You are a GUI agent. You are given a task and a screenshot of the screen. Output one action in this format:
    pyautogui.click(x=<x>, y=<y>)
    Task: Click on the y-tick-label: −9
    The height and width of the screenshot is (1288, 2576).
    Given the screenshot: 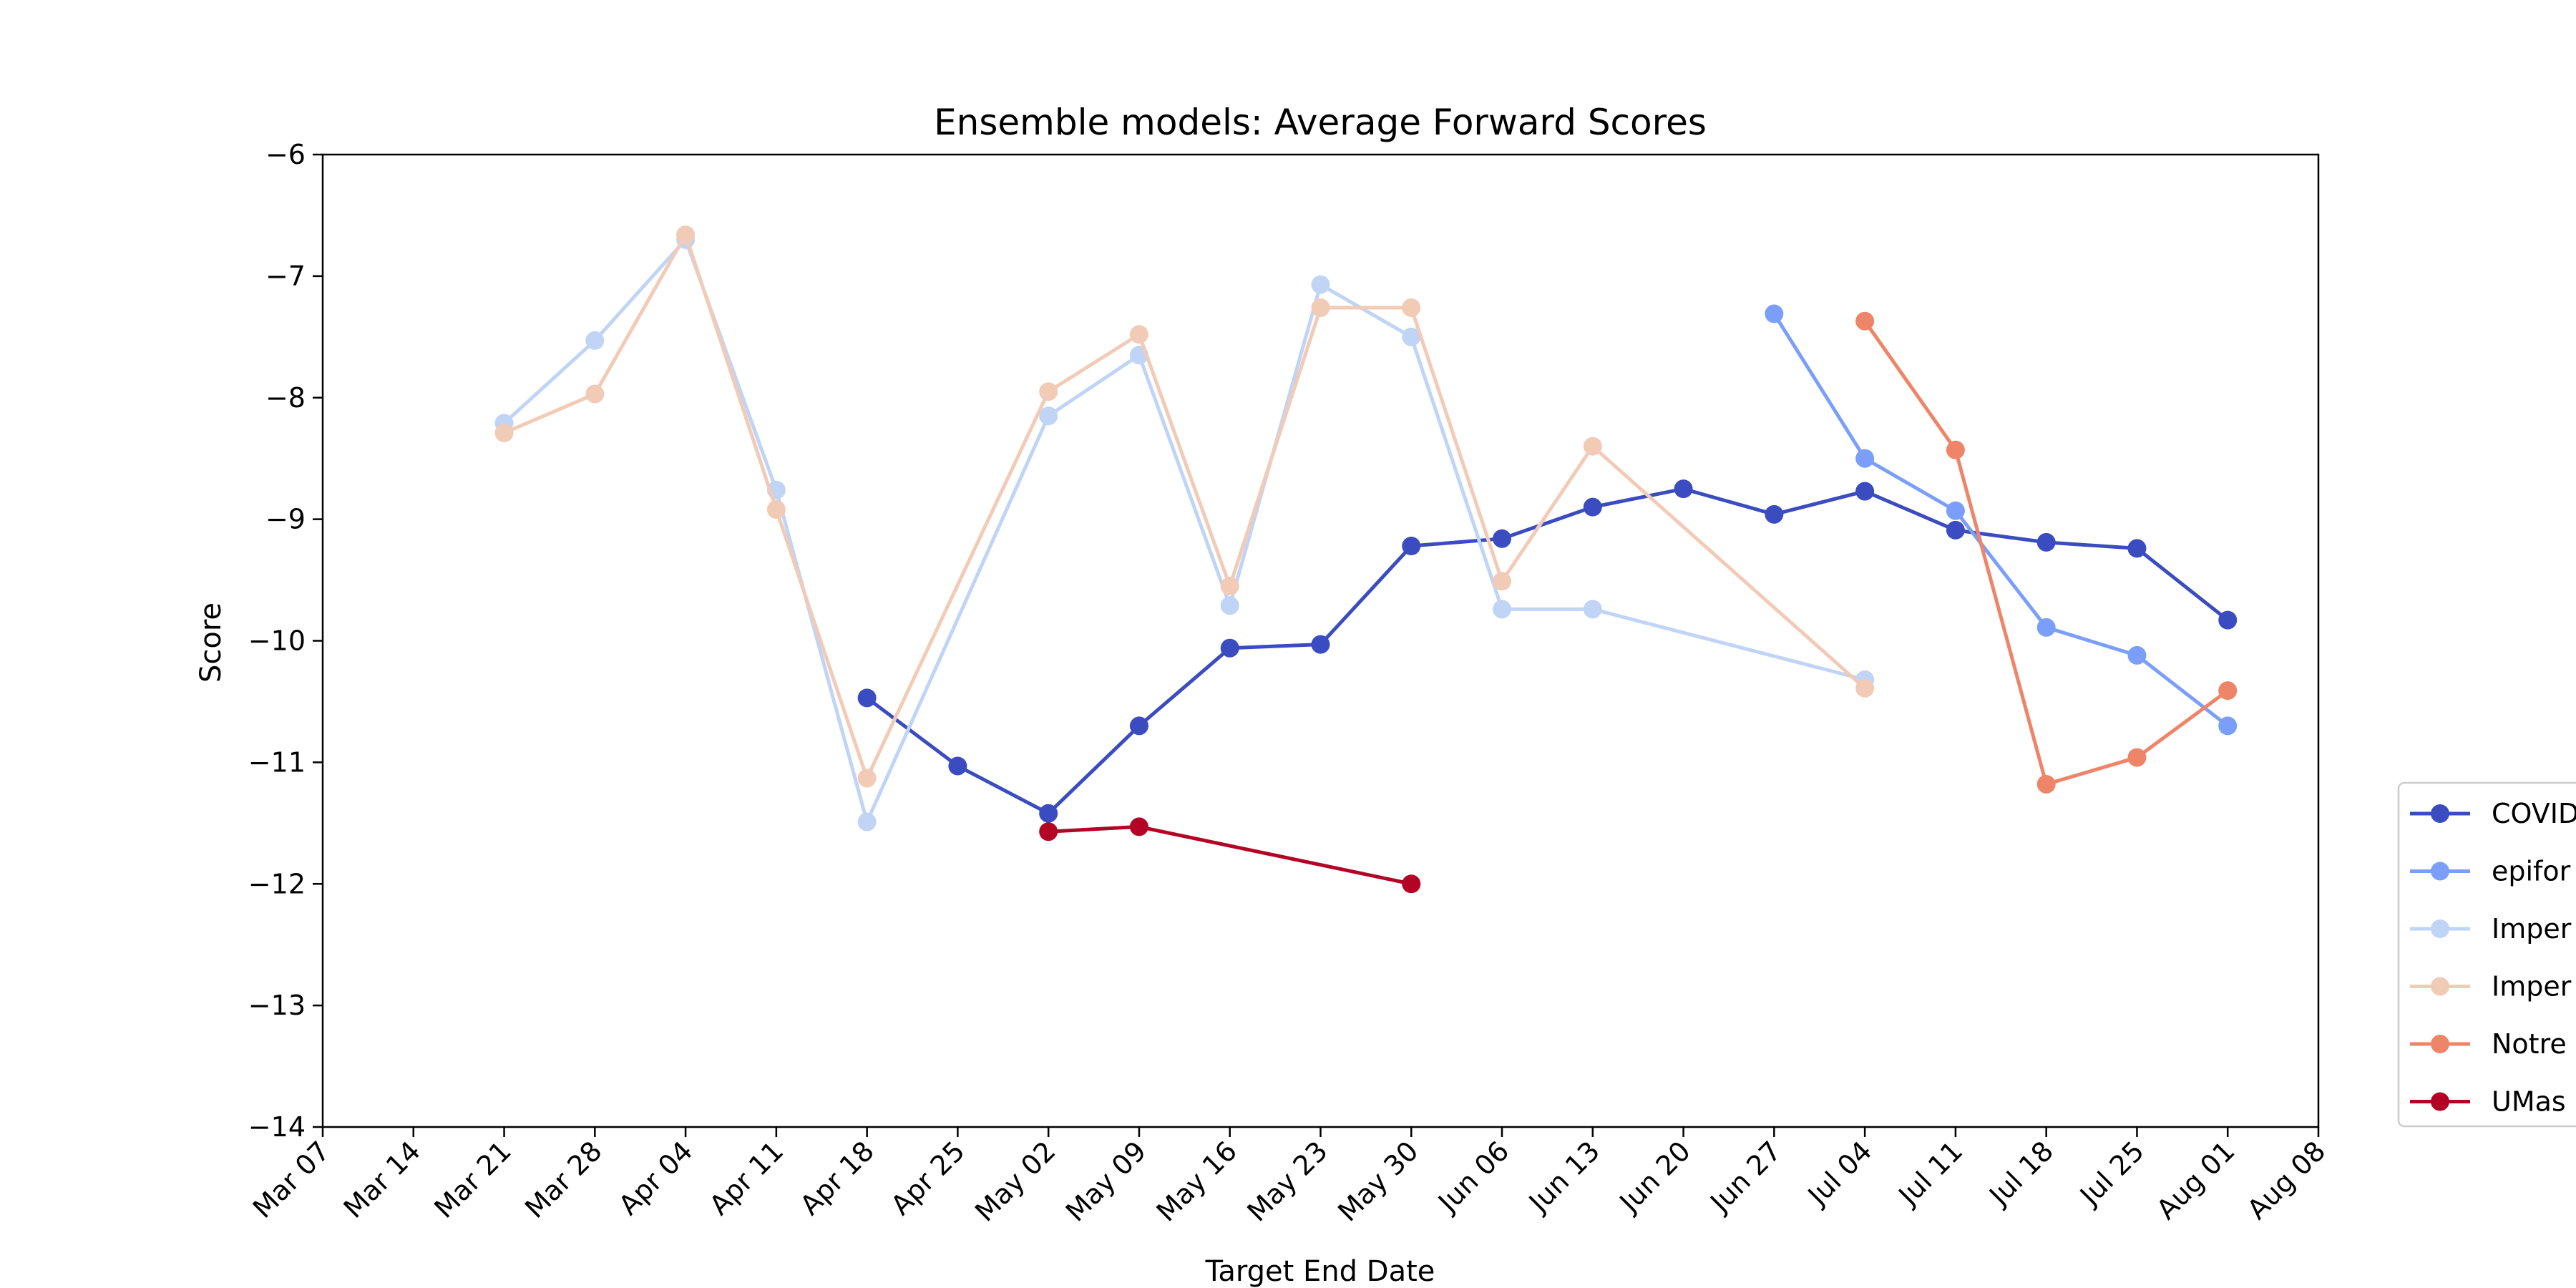 What is the action you would take?
    pyautogui.click(x=285, y=519)
    